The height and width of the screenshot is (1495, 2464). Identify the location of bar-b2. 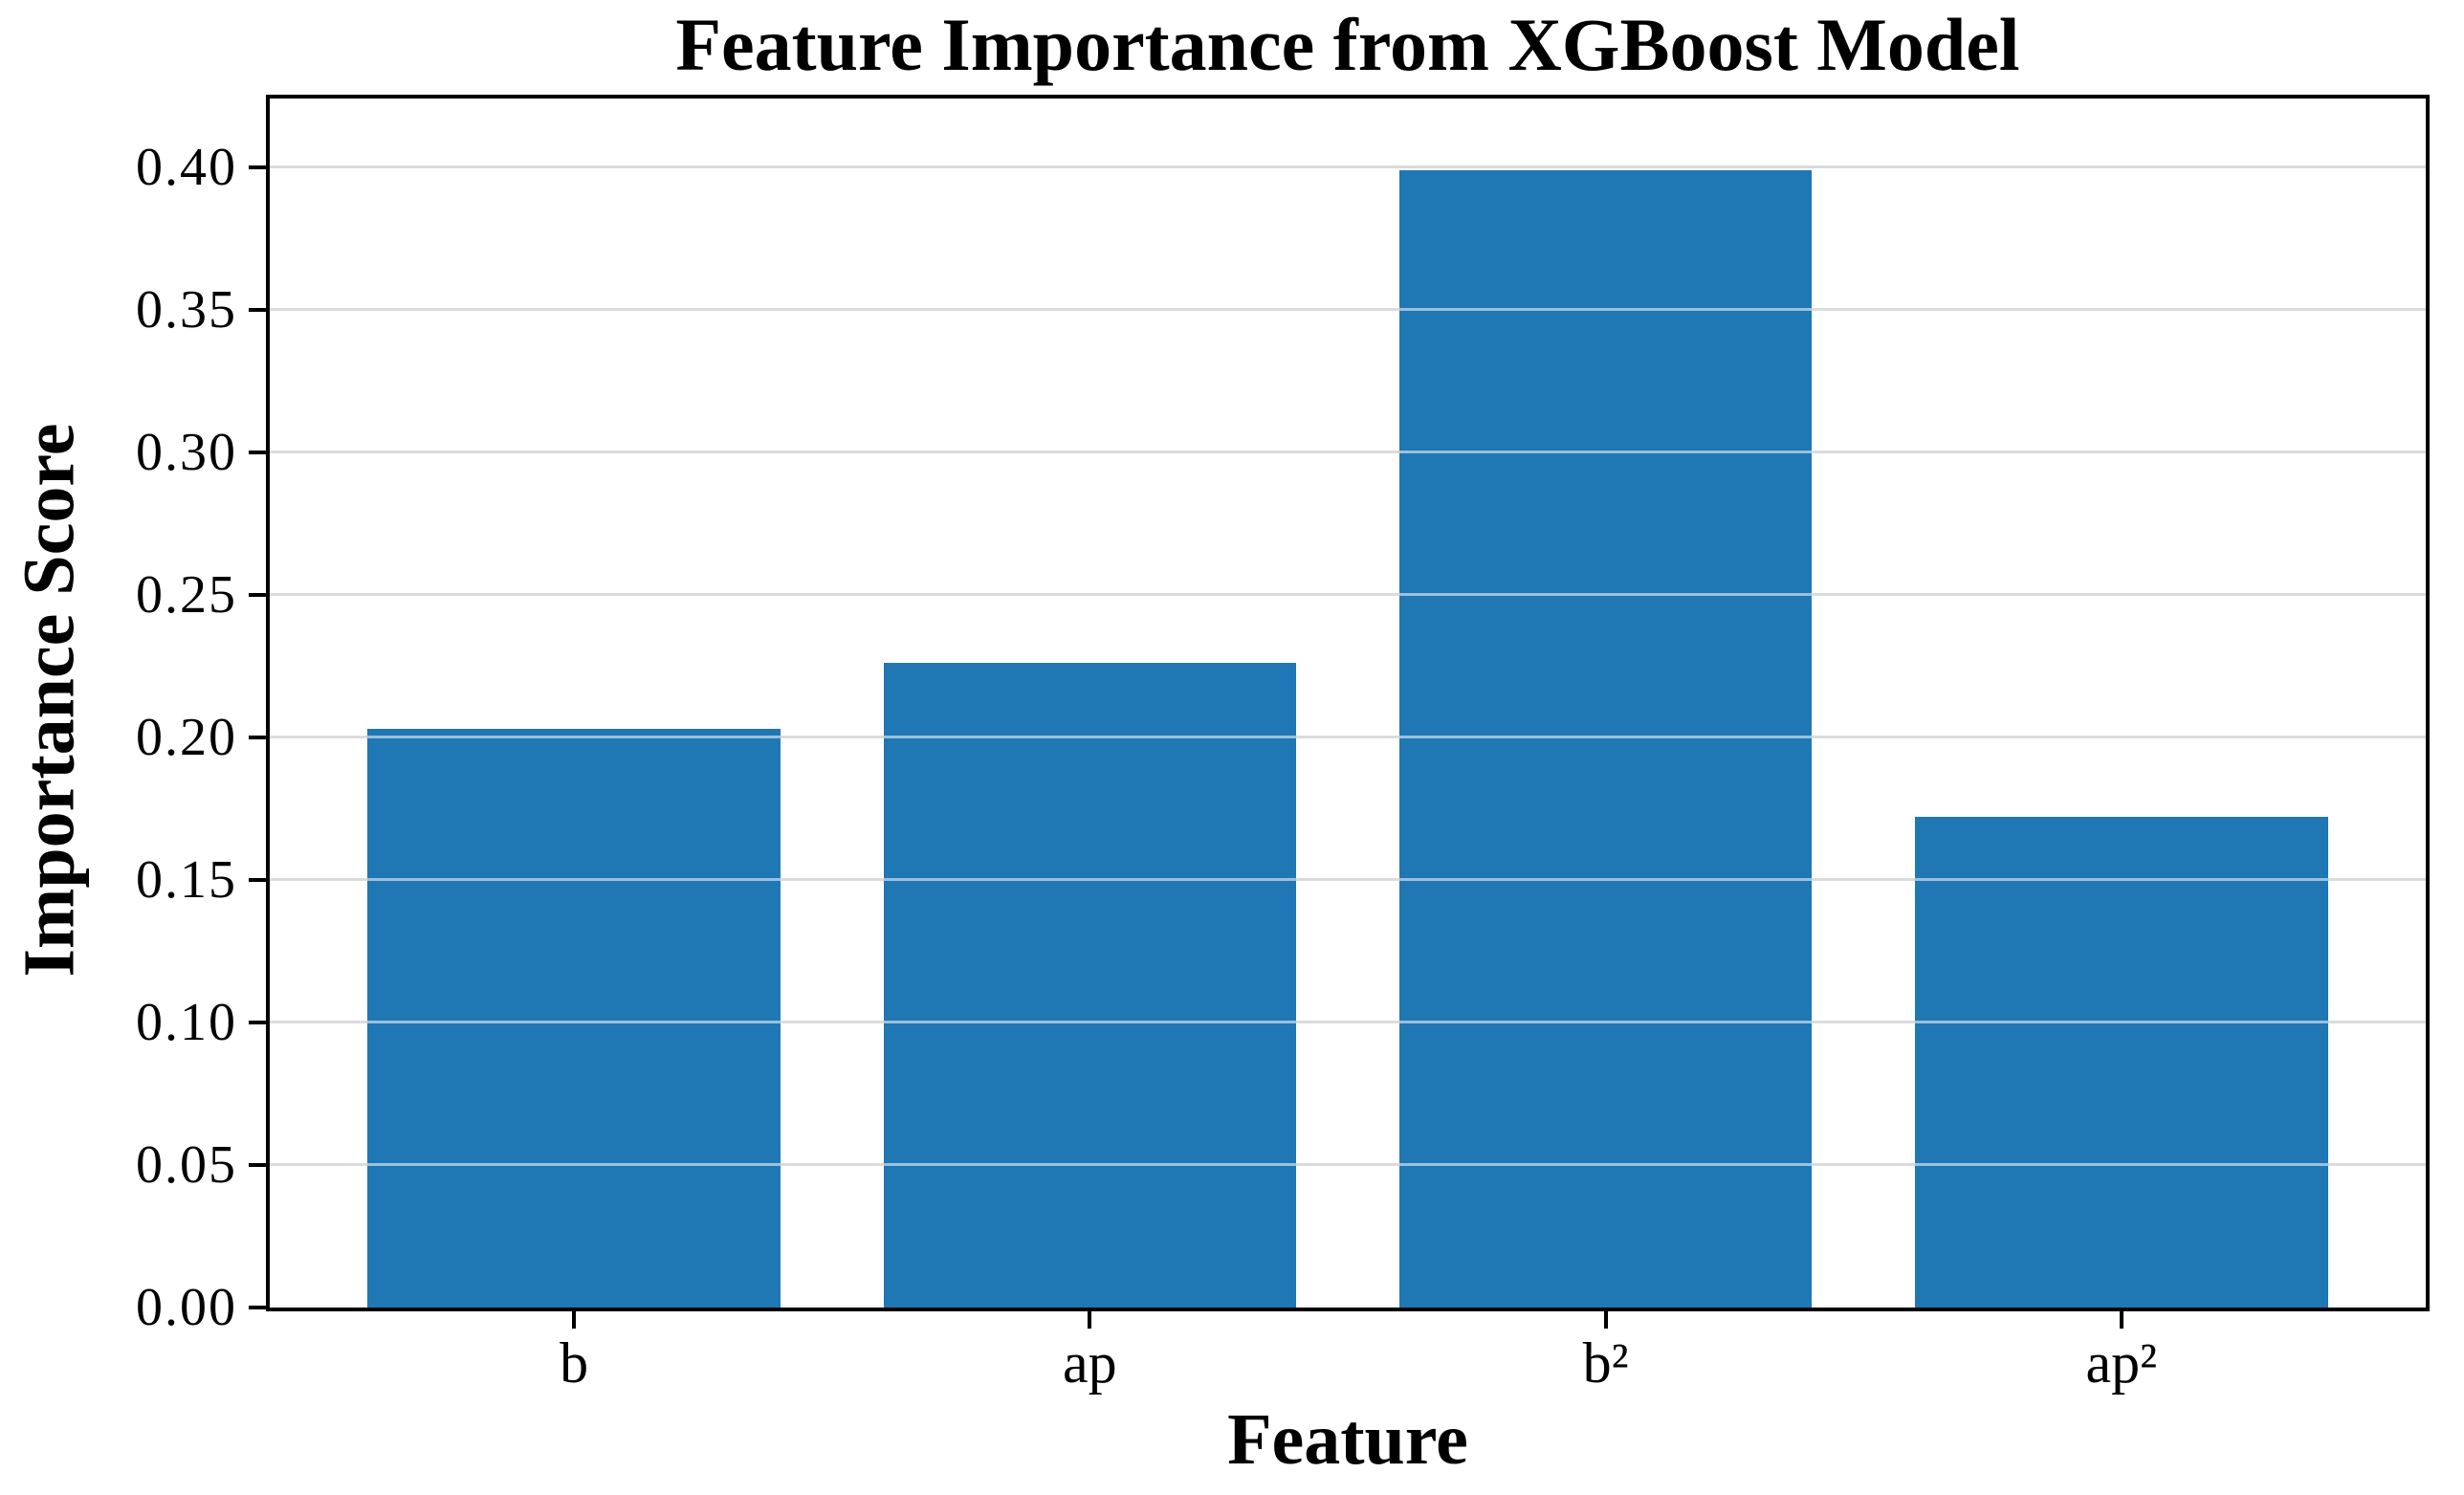
(1605, 738).